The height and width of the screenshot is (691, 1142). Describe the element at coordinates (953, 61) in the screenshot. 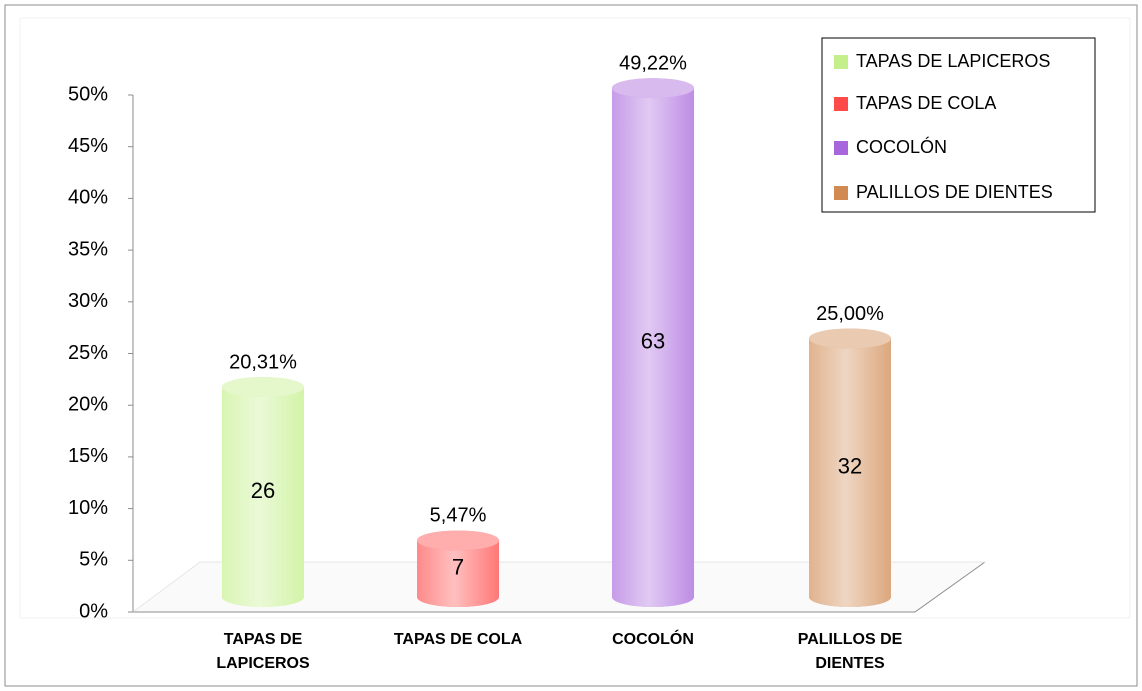

I see `legend-label: TAPAS DE LAPICEROS` at that location.